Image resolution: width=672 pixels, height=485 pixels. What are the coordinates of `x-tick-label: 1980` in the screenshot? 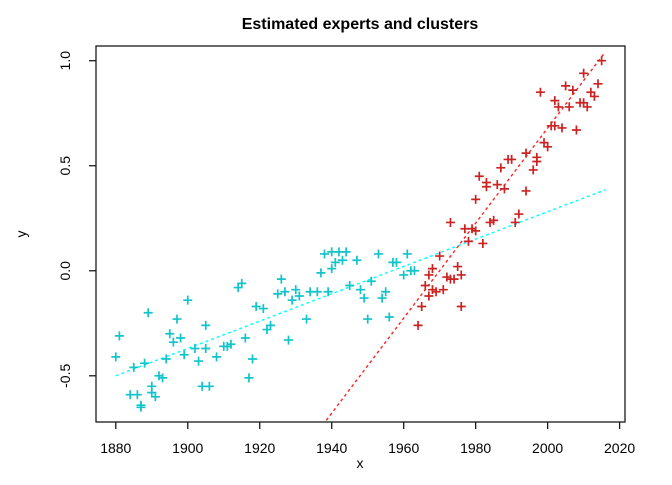 It's located at (475, 448).